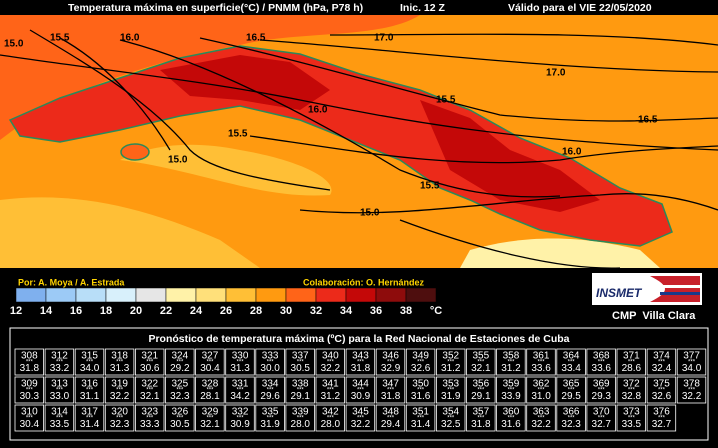 The image size is (718, 448). I want to click on header-valid: Válido para el VIE 22/05/2020, so click(580, 8).